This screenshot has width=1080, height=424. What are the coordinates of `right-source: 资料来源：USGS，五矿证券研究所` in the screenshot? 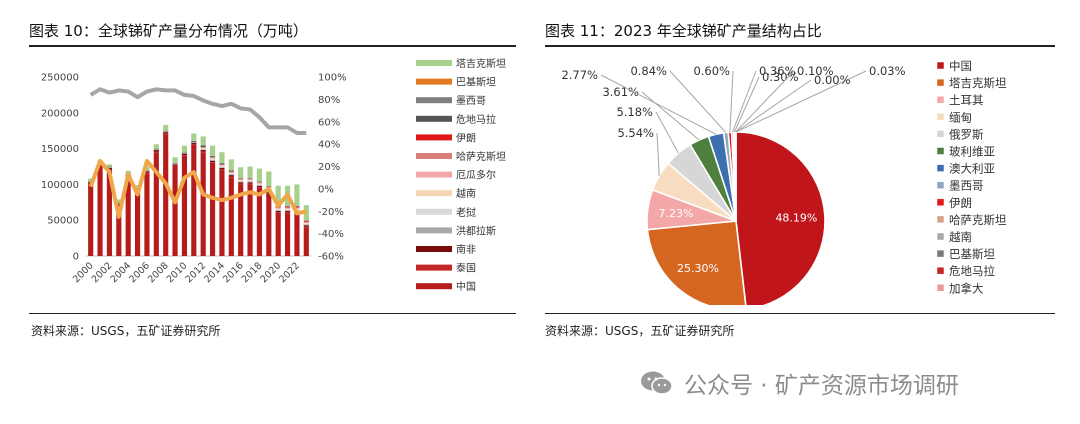 It's located at (640, 331).